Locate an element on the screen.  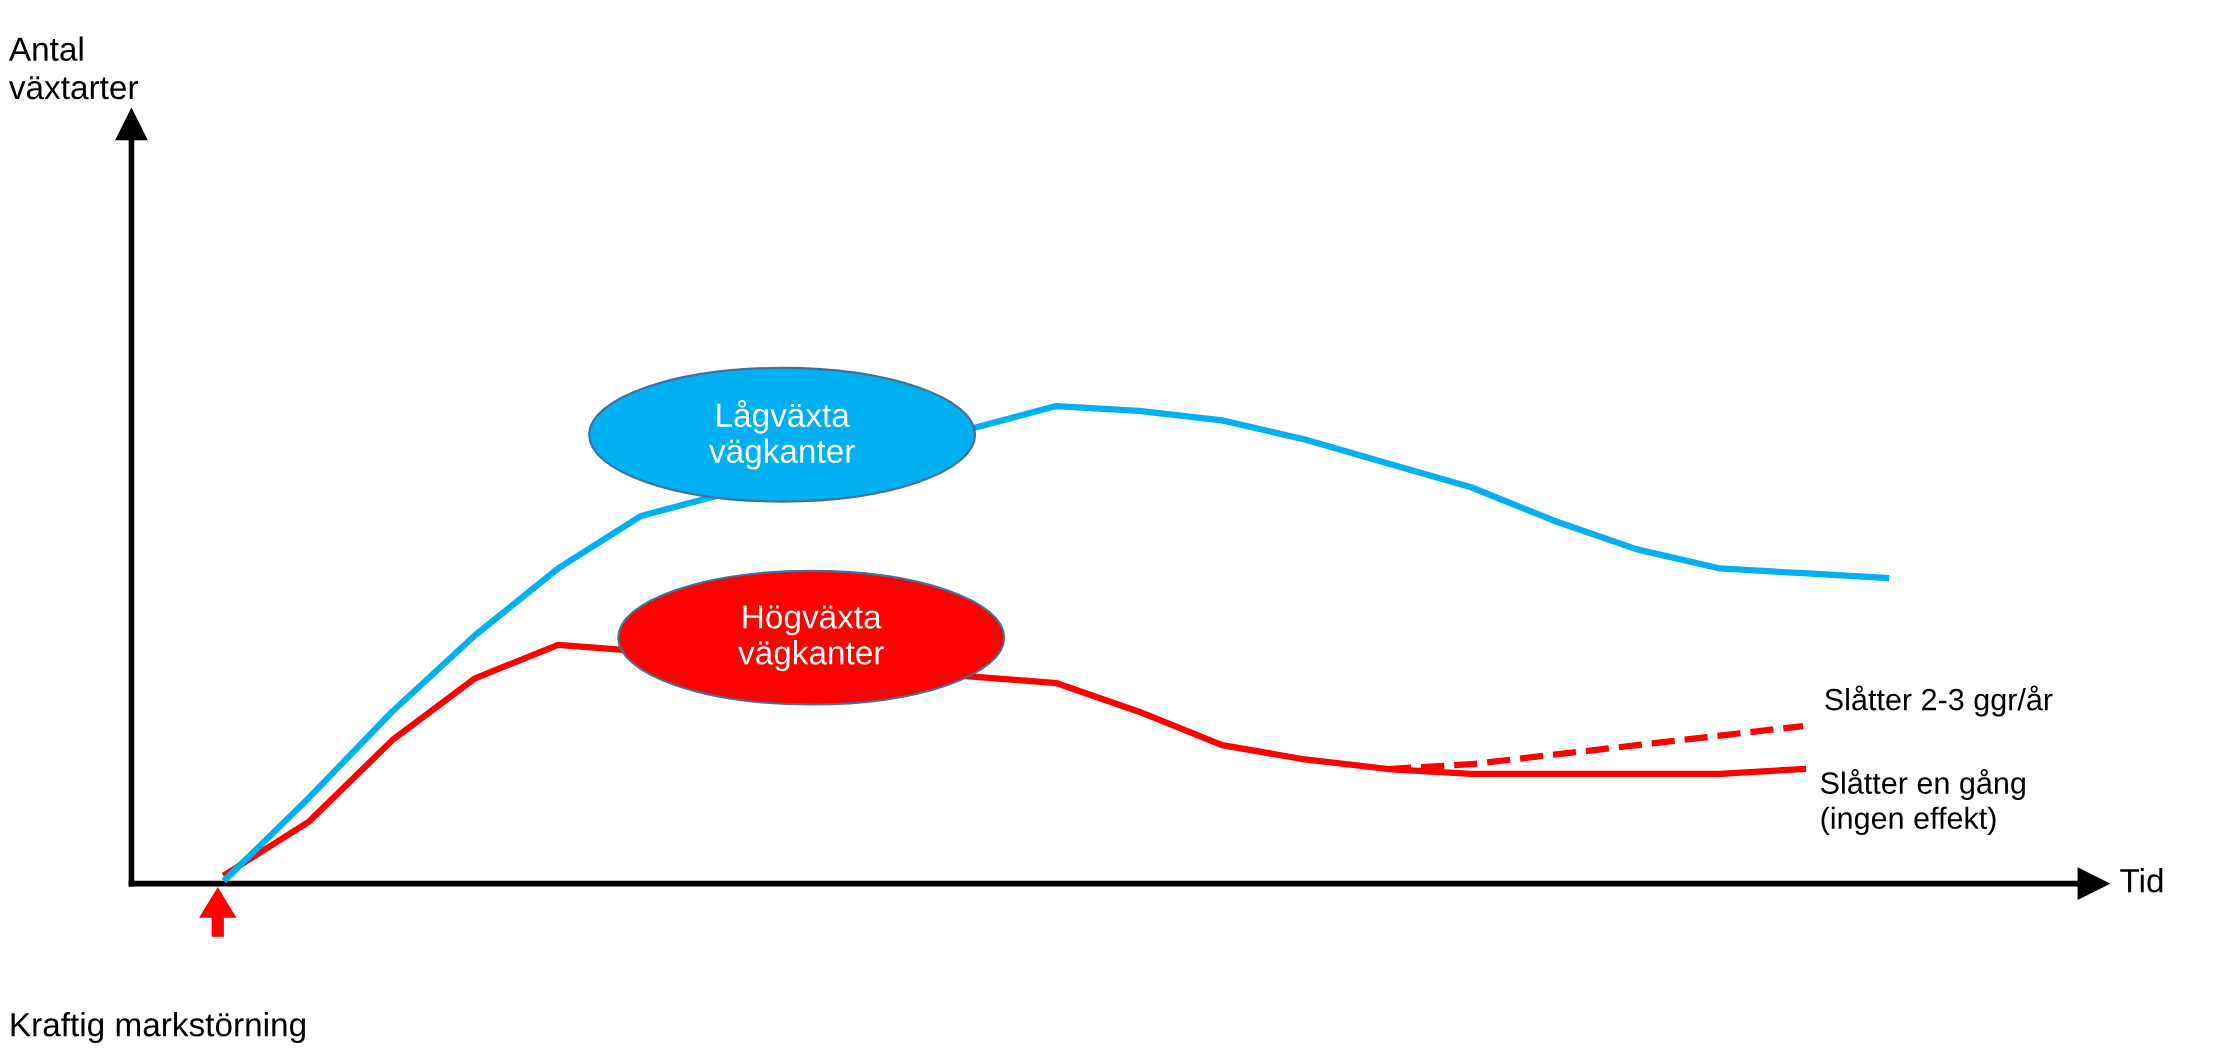
series-label: Högväxta vägkanter is located at coordinates (811, 638).